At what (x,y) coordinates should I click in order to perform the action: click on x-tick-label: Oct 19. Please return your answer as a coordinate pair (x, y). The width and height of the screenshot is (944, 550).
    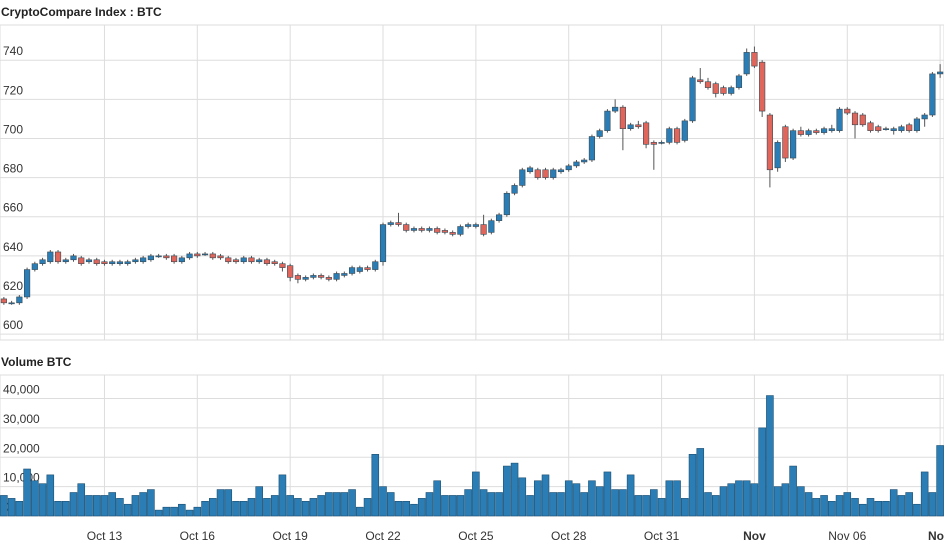
    Looking at the image, I should click on (290, 536).